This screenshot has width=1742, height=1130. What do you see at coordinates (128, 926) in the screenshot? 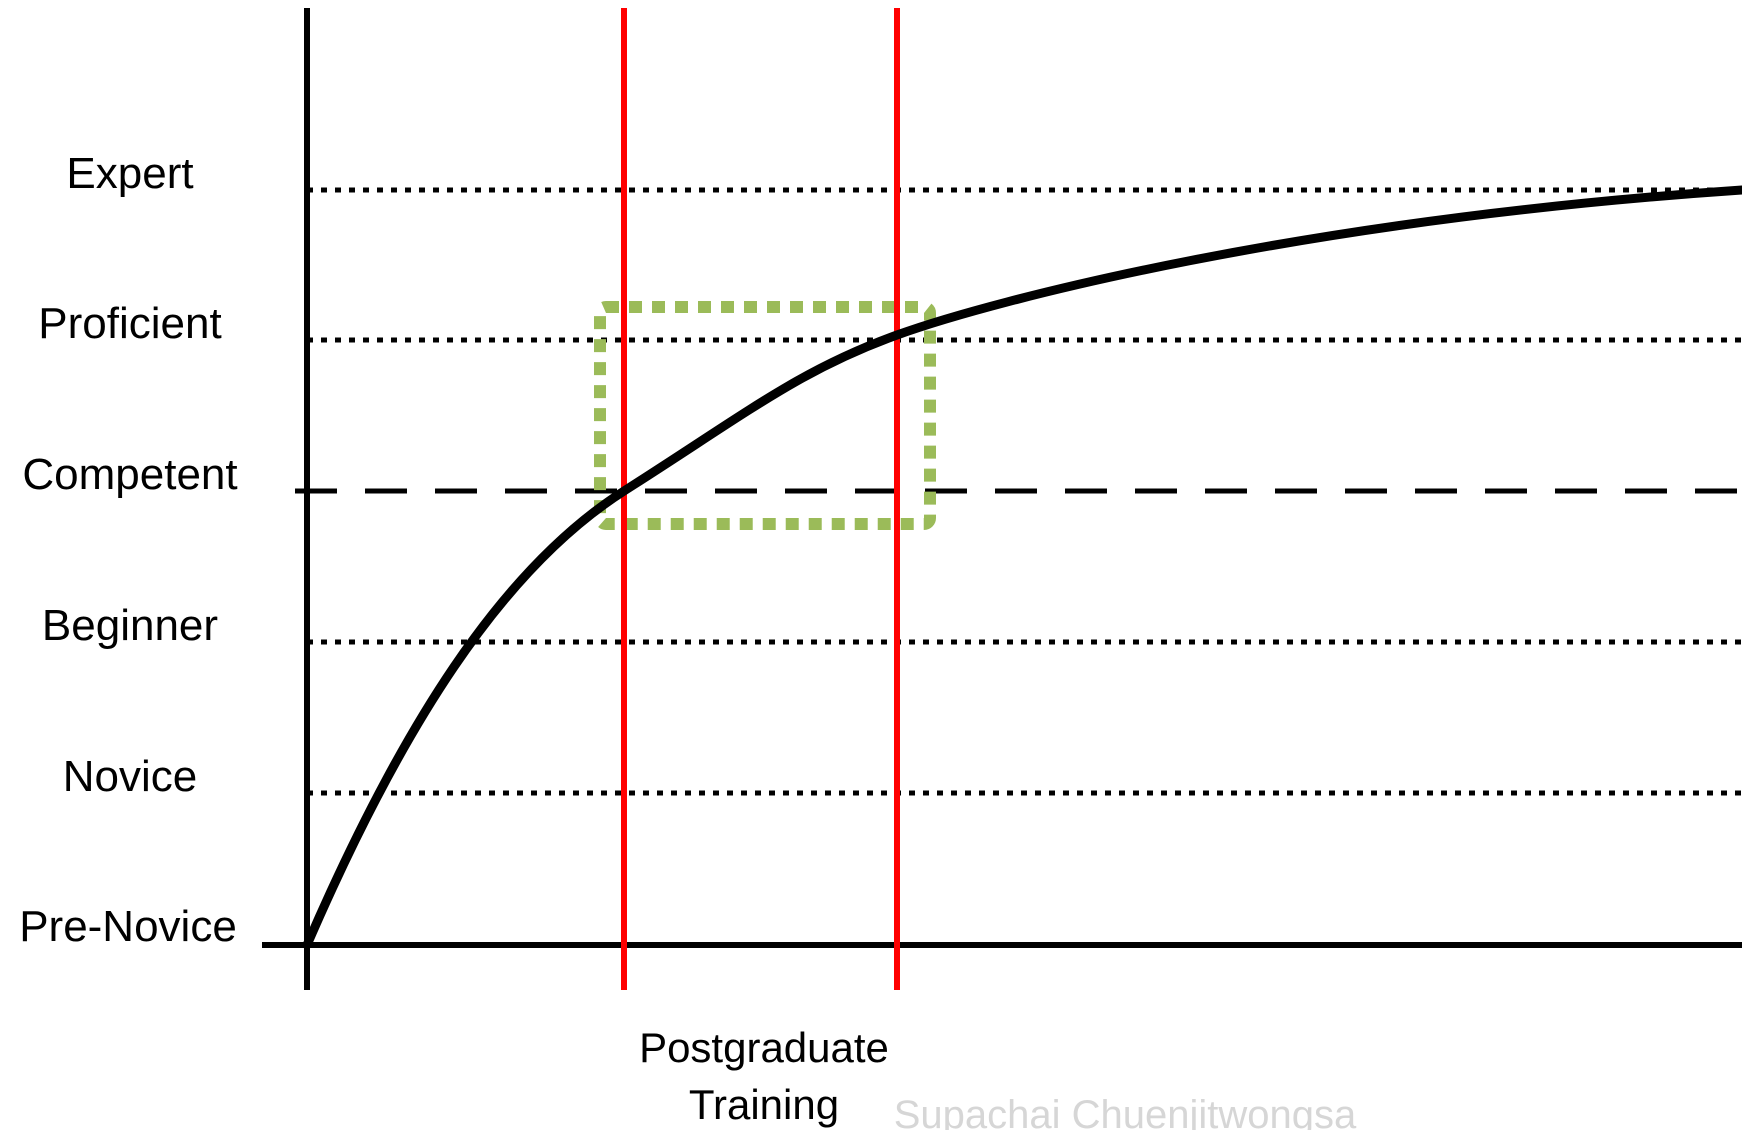
I see `level-label-pre-novice: Pre-Novice` at bounding box center [128, 926].